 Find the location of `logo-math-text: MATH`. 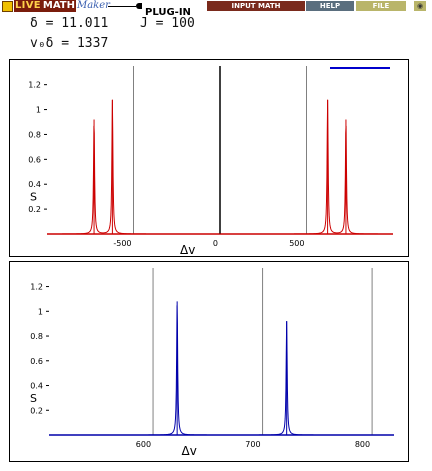

logo-math-text: MATH is located at coordinates (58, 6).